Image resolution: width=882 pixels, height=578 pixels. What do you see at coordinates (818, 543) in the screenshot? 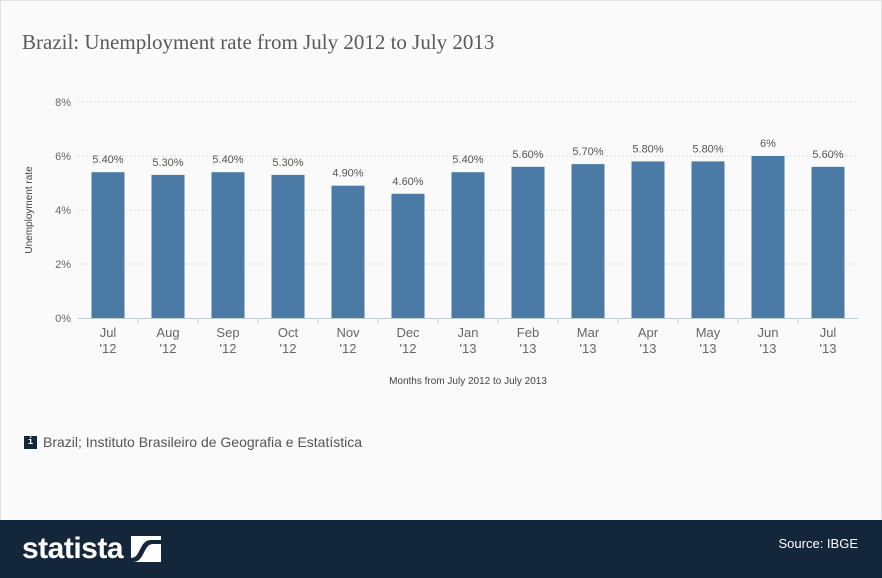
I see `source-label: Source: IBGE` at bounding box center [818, 543].